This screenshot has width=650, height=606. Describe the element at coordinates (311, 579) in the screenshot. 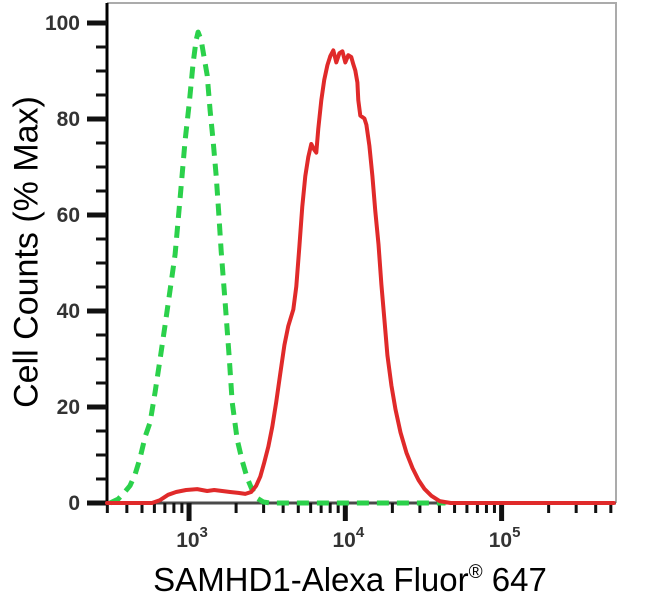

I see `x-axis-title-text: SAMHD1-Alexa Fluor` at that location.